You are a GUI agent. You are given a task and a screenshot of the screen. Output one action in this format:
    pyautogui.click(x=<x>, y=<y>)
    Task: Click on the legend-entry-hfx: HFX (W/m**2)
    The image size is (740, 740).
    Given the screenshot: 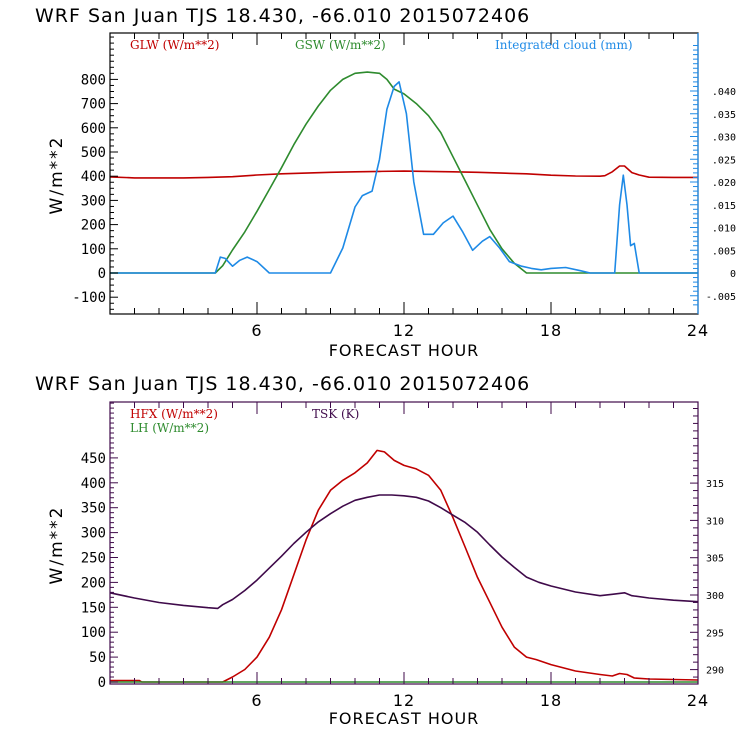 What is the action you would take?
    pyautogui.click(x=174, y=414)
    